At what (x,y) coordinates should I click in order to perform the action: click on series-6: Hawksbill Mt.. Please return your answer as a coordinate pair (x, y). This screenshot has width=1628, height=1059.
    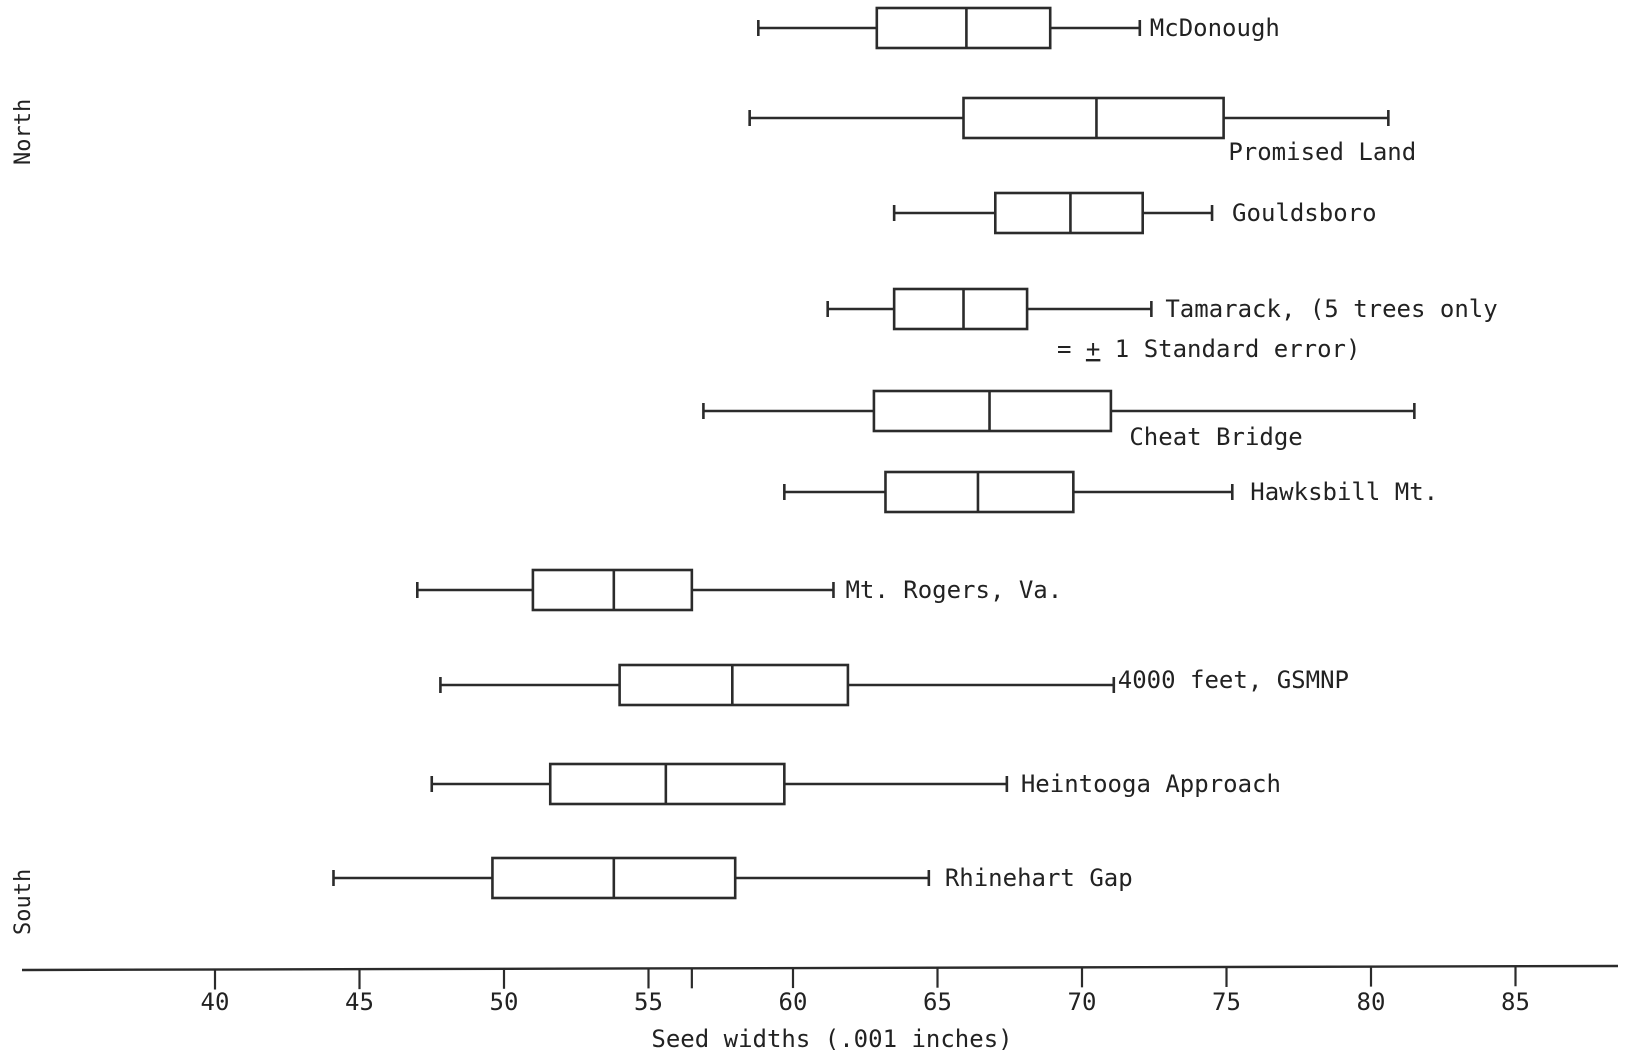
    Looking at the image, I should click on (1110, 492).